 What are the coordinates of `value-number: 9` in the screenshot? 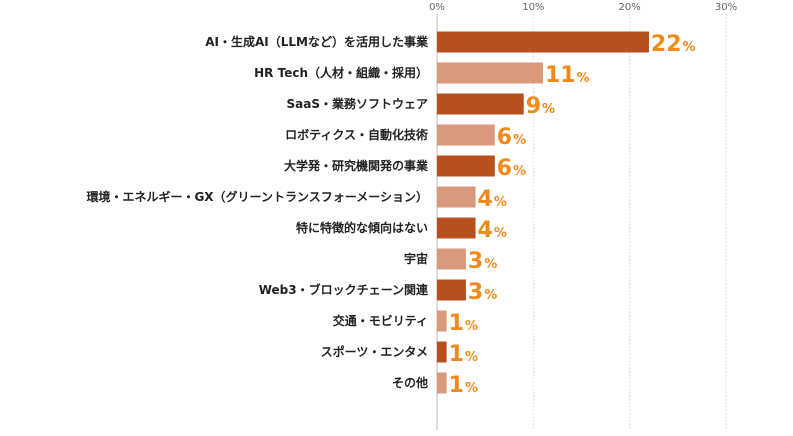 It's located at (533, 106).